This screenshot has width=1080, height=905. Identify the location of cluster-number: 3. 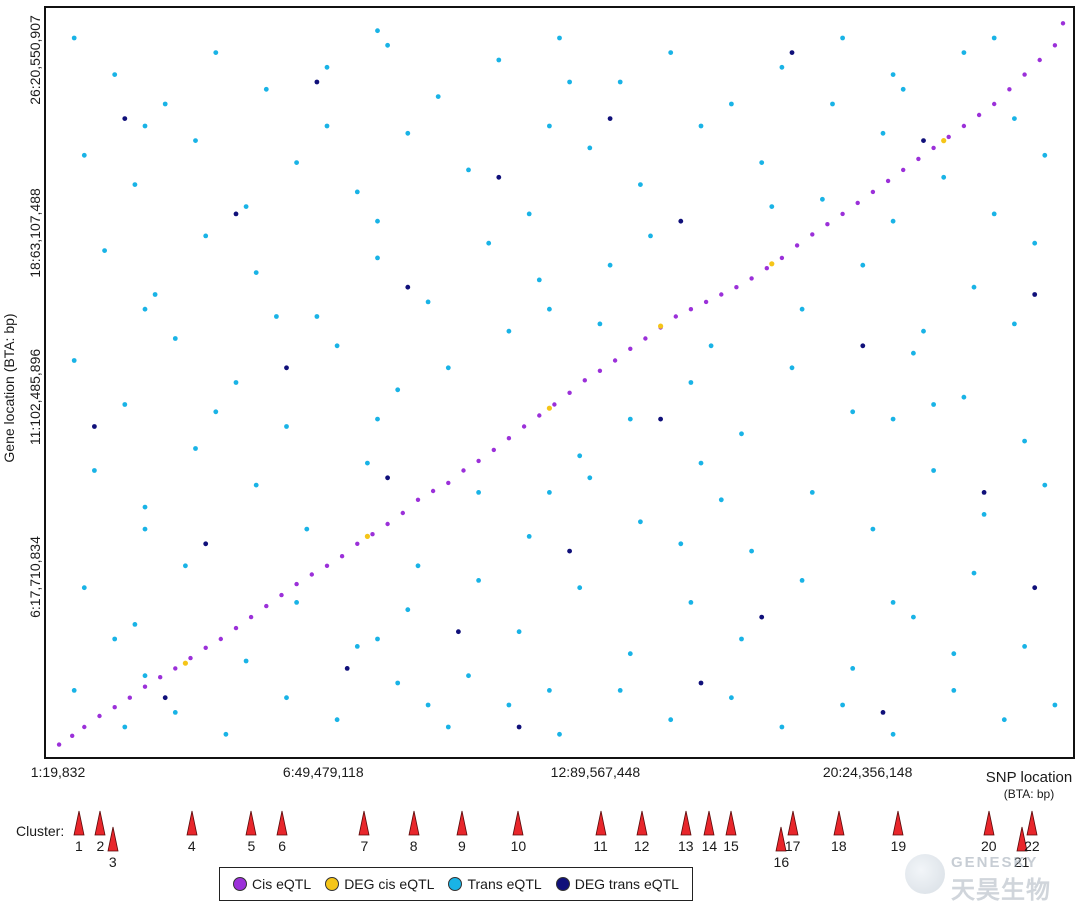
(112, 862).